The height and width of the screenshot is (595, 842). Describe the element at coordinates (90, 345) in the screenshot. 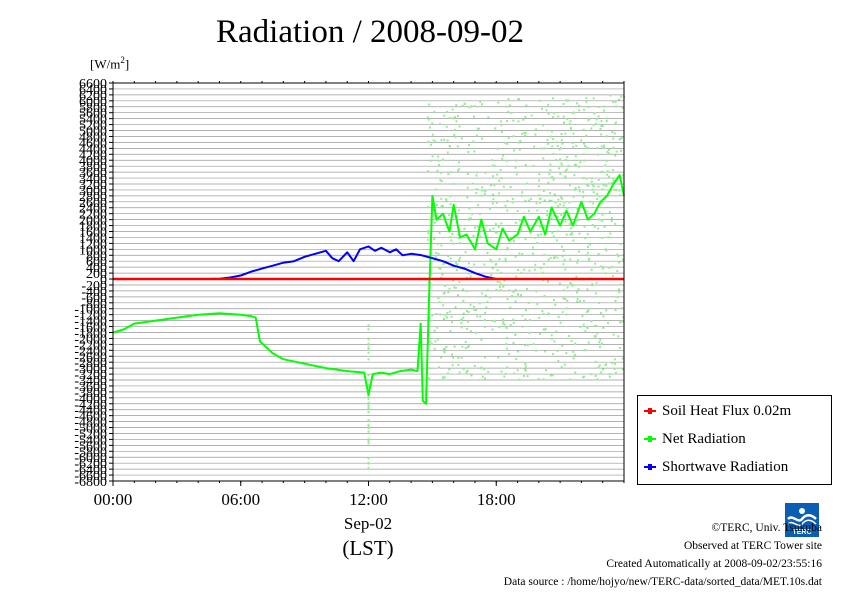

I see `y-tick-label: -2200` at that location.